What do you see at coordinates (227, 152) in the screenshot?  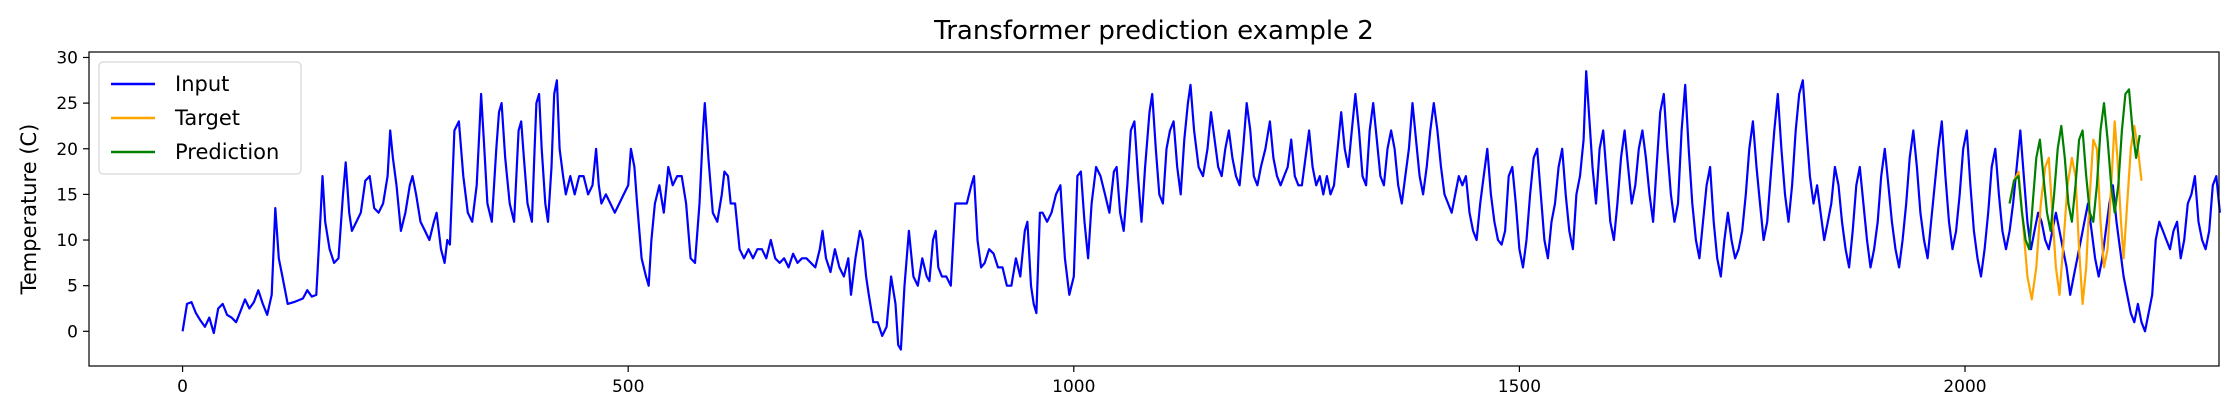 I see `legend-label-prediction: Prediction` at bounding box center [227, 152].